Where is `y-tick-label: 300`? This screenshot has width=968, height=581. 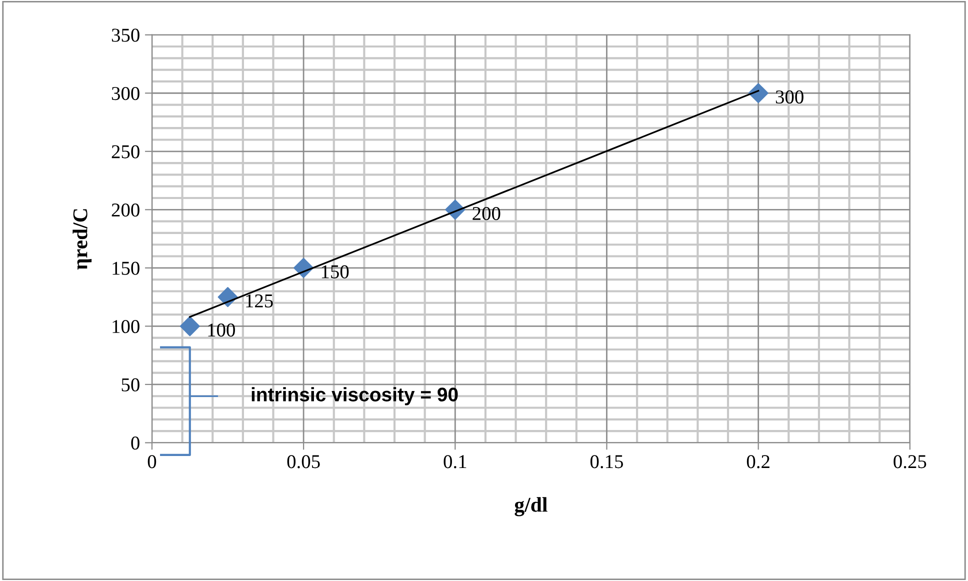 y-tick-label: 300 is located at coordinates (126, 93).